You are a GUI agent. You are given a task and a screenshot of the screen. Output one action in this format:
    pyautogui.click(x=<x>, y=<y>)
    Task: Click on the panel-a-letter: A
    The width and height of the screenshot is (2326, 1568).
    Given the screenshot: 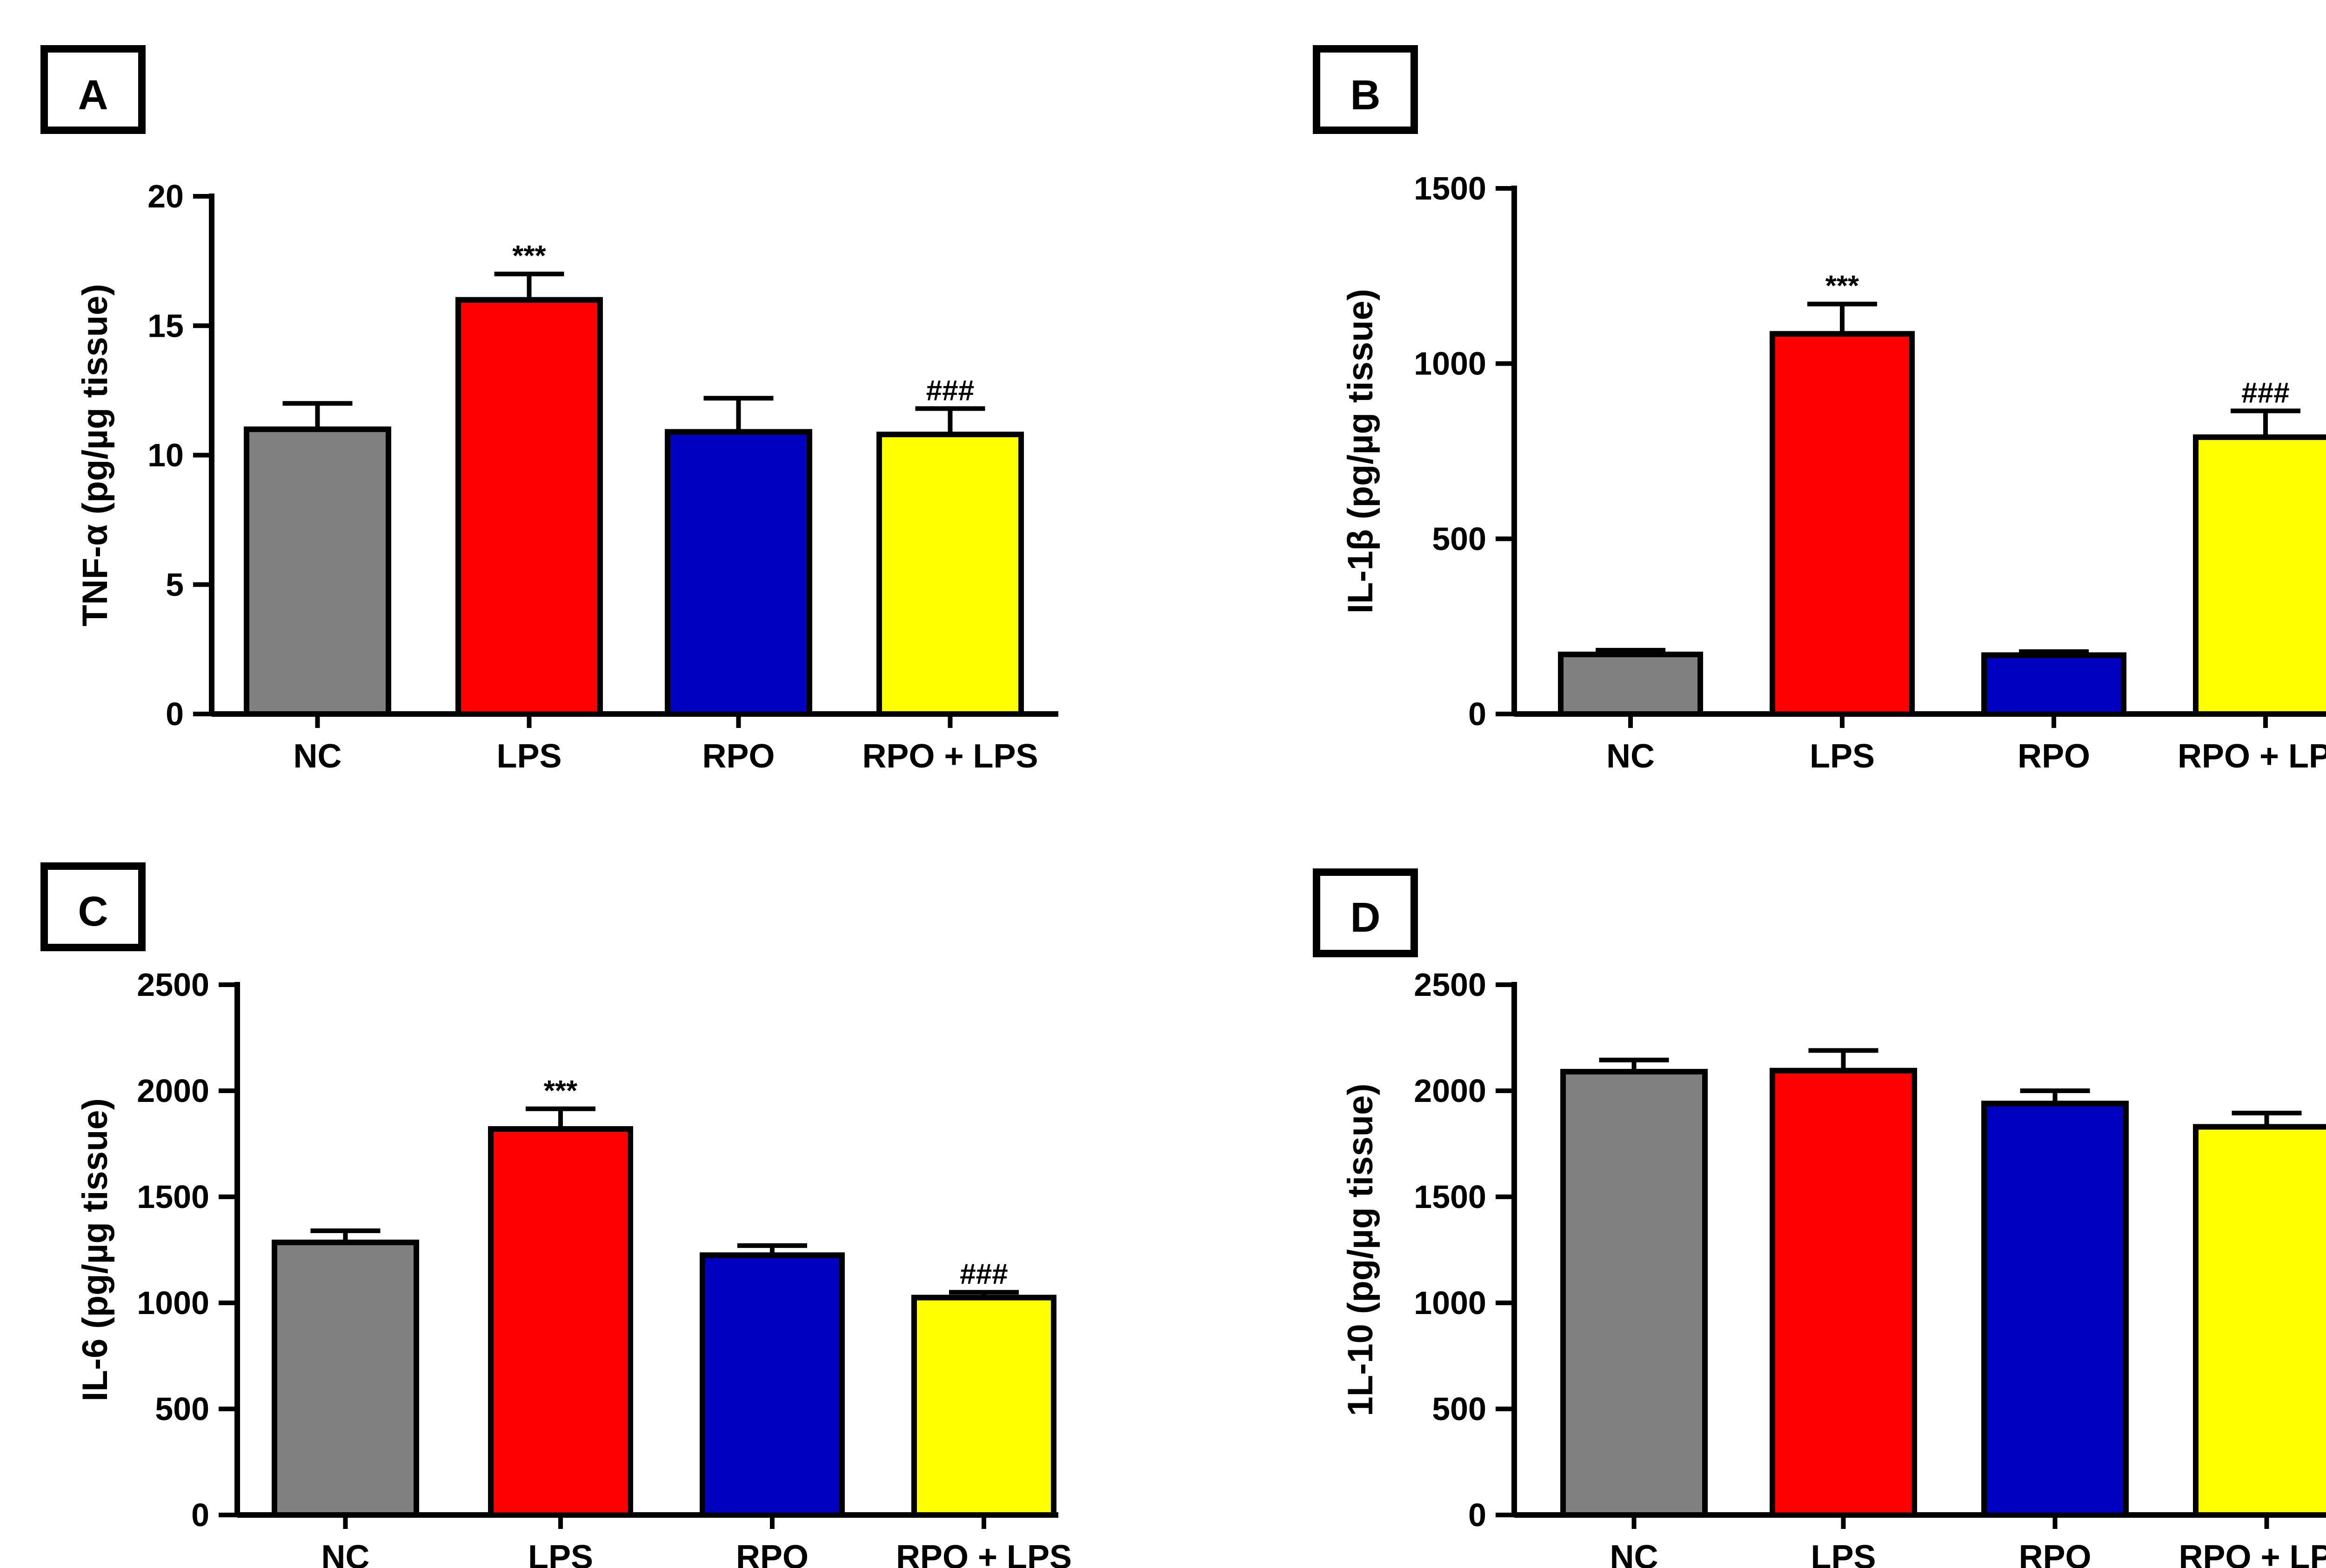 What is the action you would take?
    pyautogui.click(x=93, y=95)
    